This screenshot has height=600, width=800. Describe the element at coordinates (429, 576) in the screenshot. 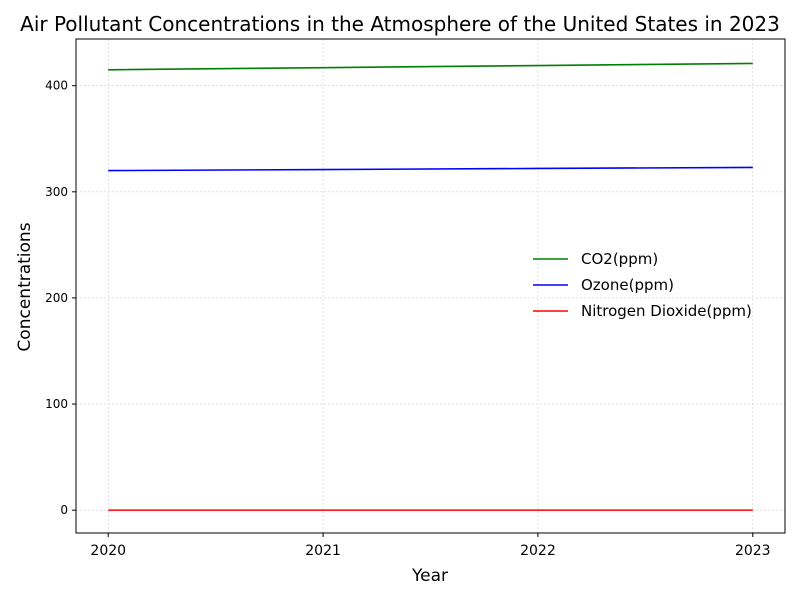

I see `x-axis-label: Year` at that location.